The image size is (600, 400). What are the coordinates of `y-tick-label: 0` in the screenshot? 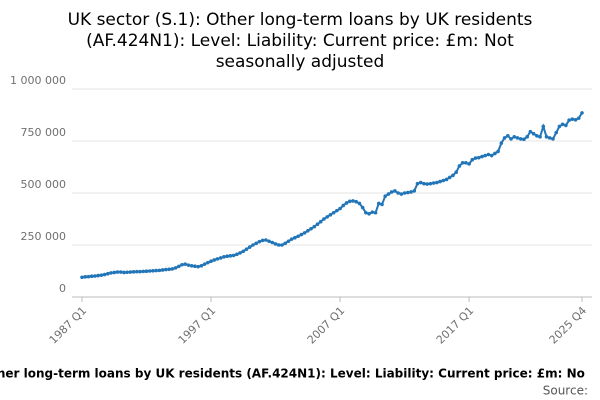 It's located at (62, 288).